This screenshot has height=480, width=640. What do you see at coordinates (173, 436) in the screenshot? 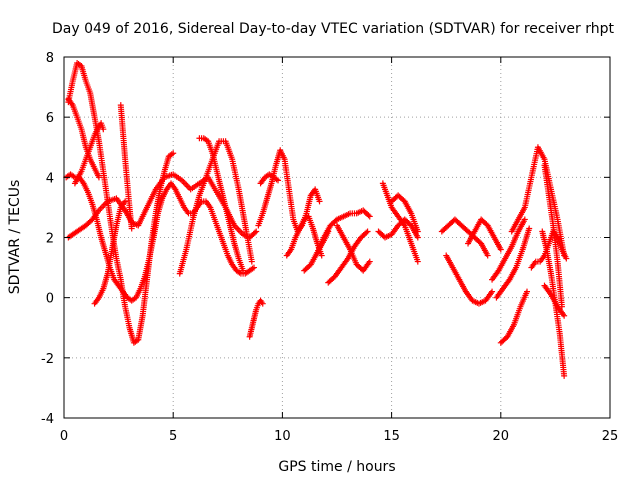
I see `x-tick-label: 5` at bounding box center [173, 436].